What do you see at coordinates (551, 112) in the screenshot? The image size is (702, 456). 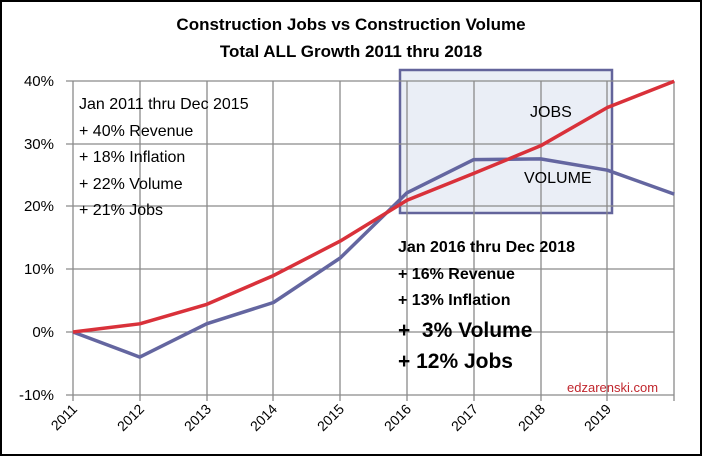 I see `jobs-series-label: JOBS` at bounding box center [551, 112].